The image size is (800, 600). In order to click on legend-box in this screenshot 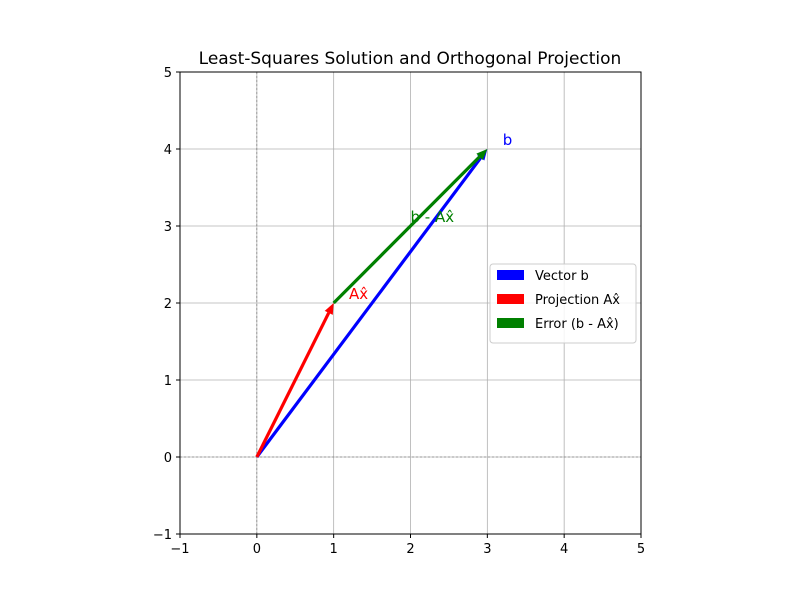, I will do `click(563, 303)`.